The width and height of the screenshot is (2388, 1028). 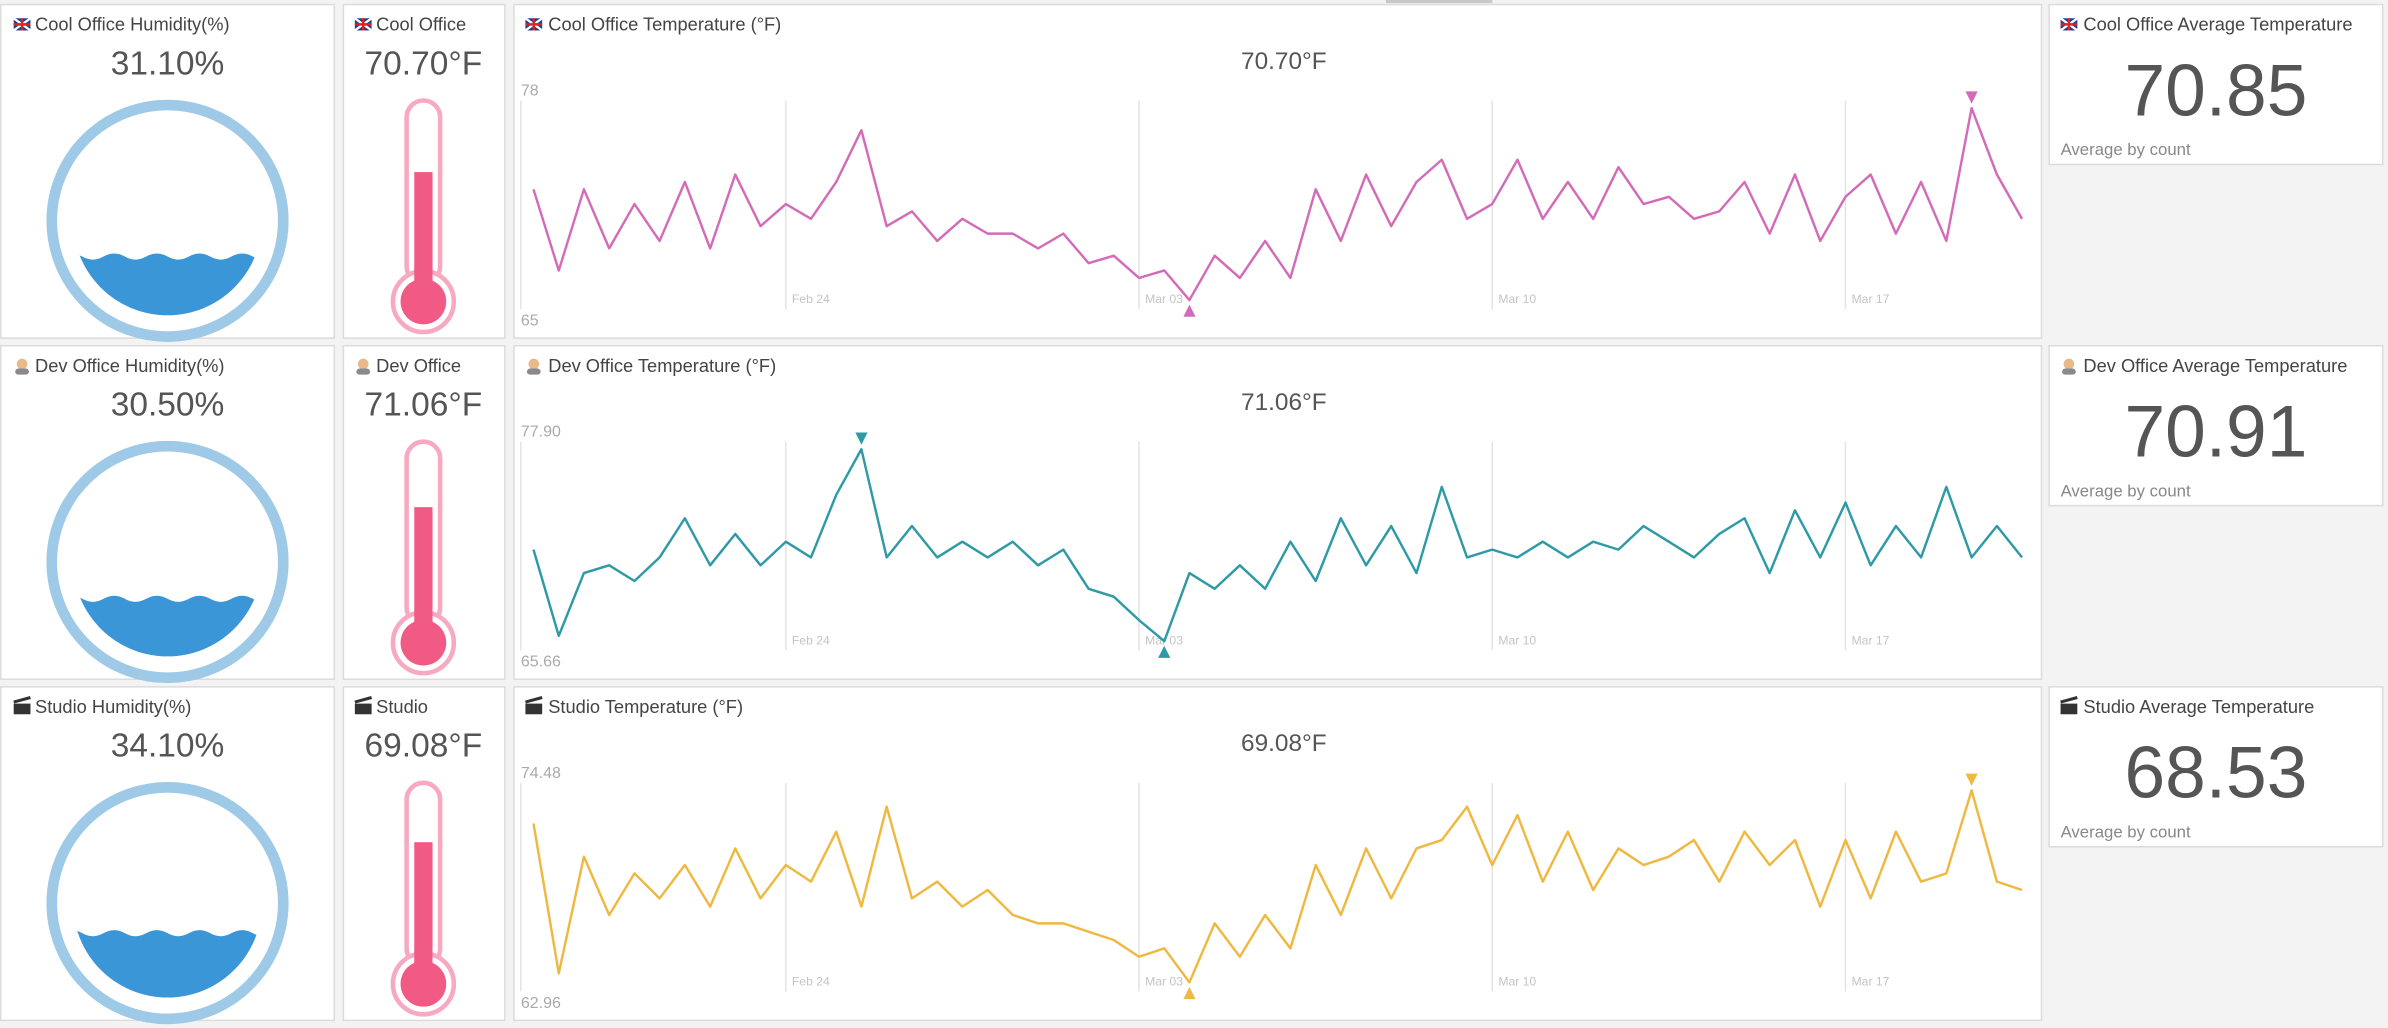 I want to click on panel-title: Cool Office, so click(x=421, y=24).